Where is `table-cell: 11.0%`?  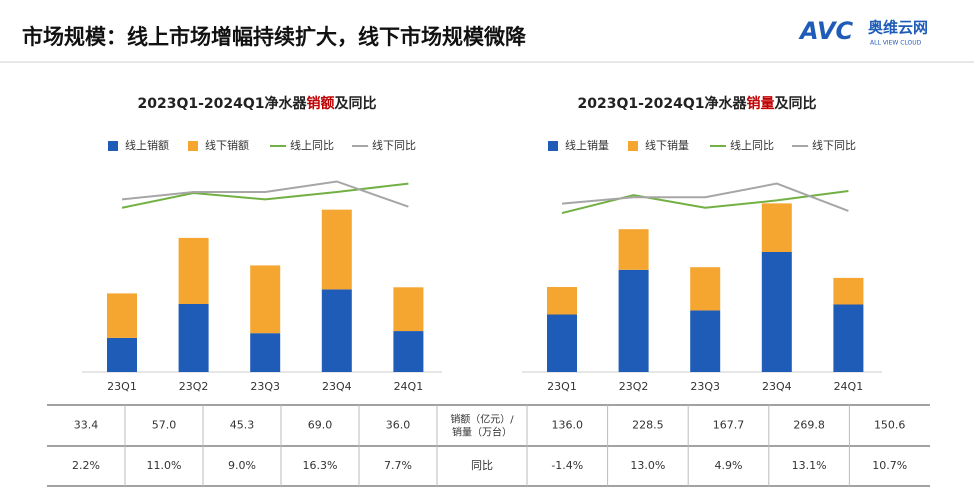 table-cell: 11.0% is located at coordinates (164, 465).